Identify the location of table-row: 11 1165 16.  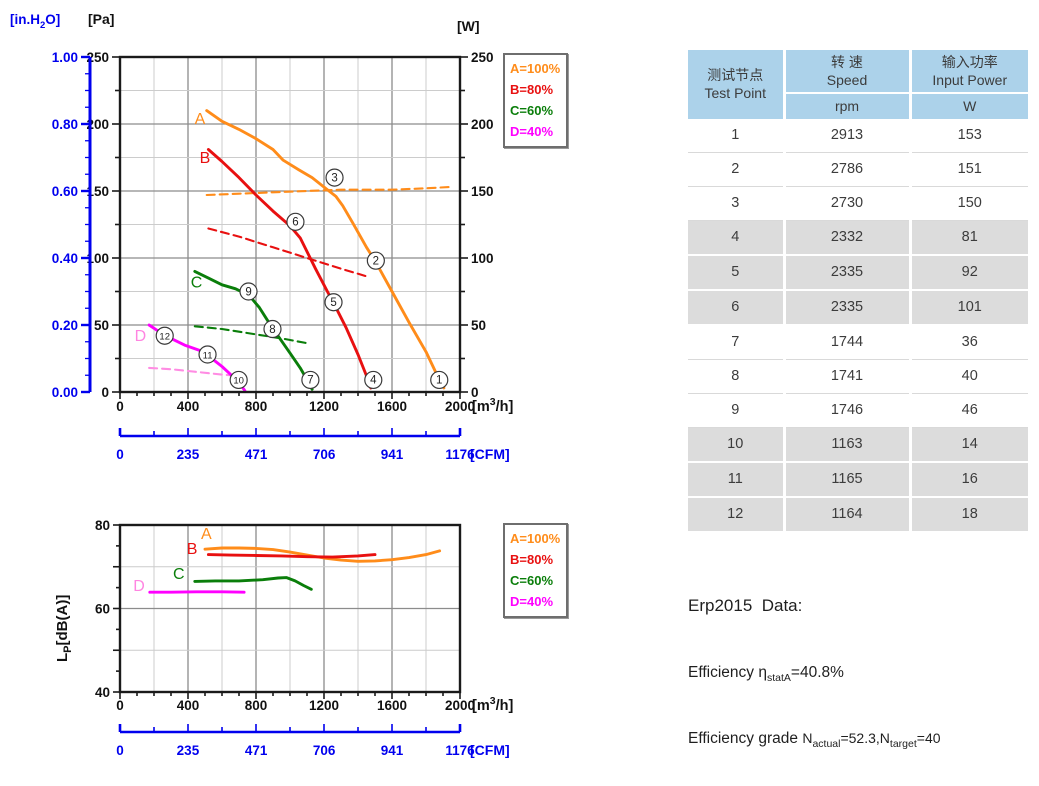
(858, 479).